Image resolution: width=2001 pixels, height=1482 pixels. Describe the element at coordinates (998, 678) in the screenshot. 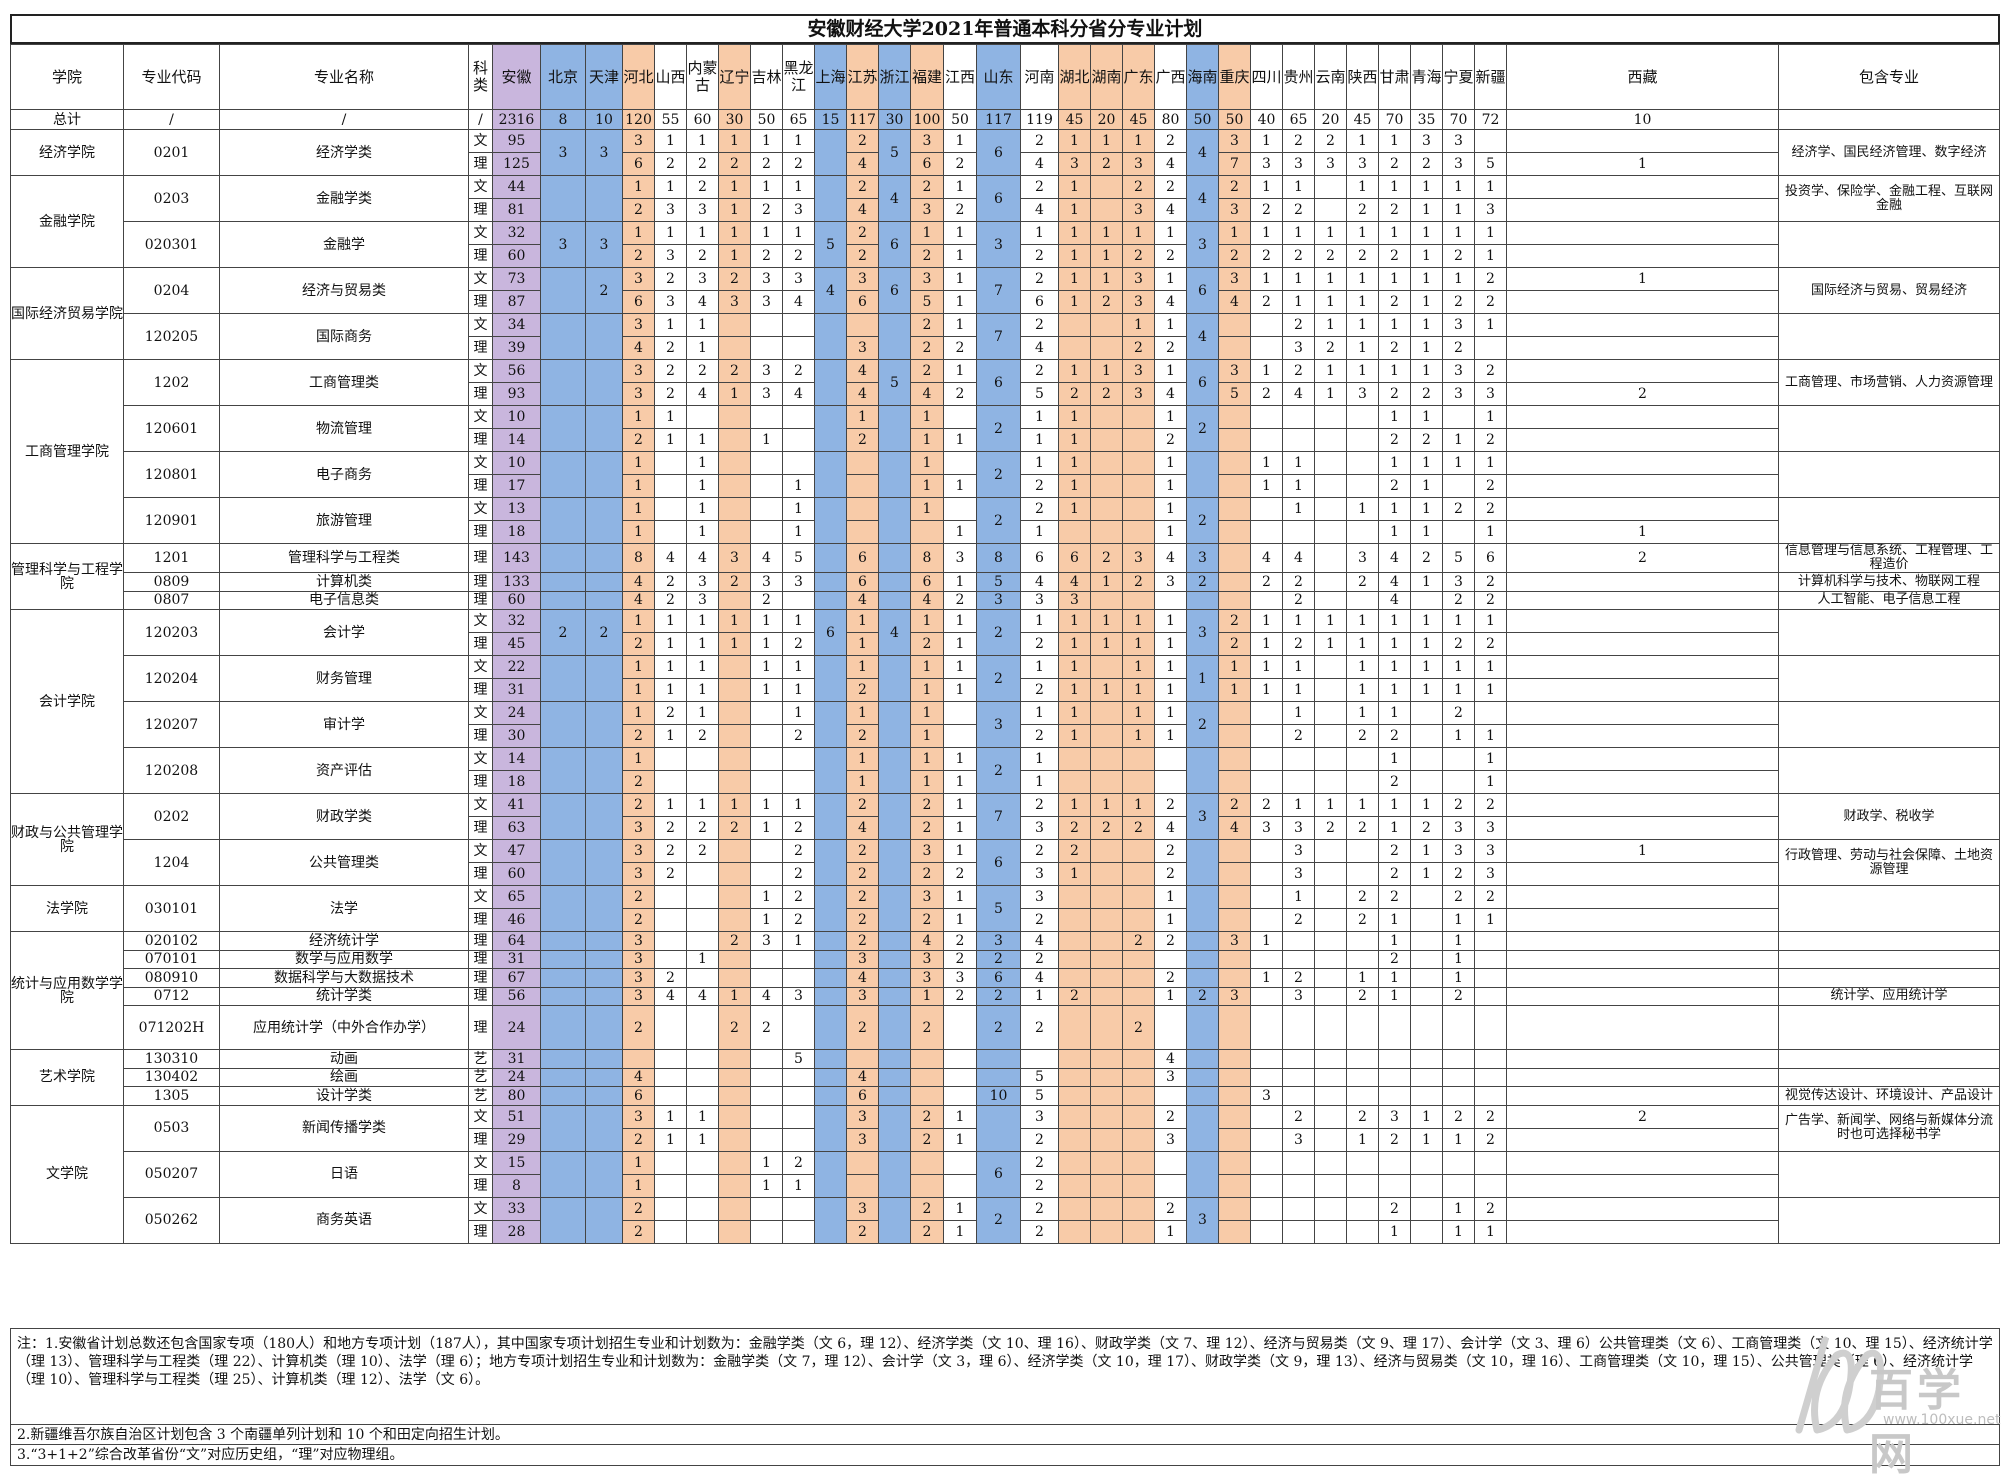

I see `merged-quota-cell: 2` at that location.